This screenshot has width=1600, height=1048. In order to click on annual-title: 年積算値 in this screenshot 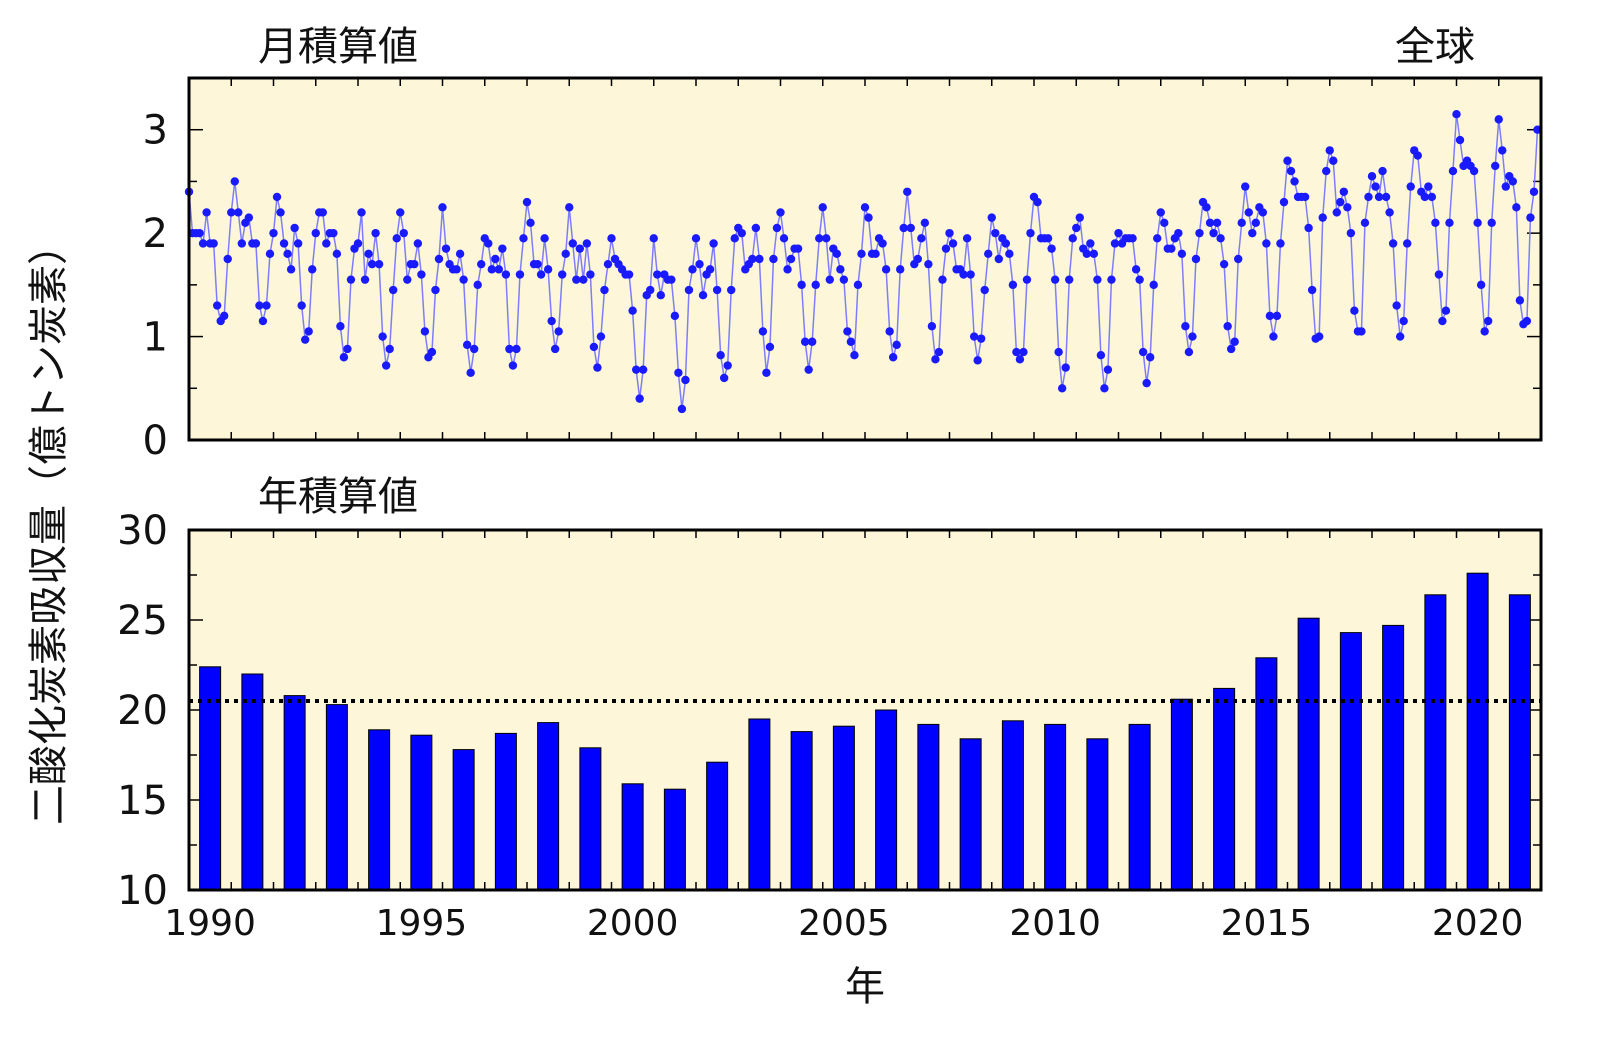, I will do `click(338, 497)`.